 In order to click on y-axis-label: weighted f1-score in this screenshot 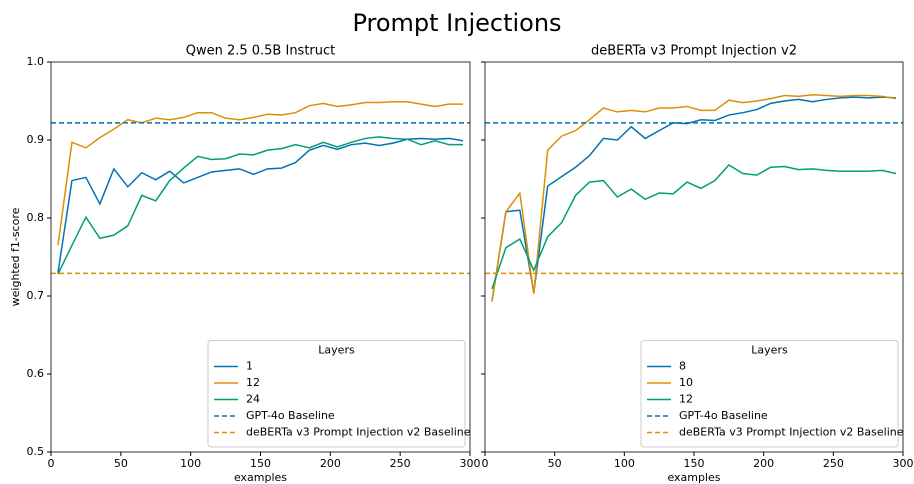, I will do `click(15, 256)`.